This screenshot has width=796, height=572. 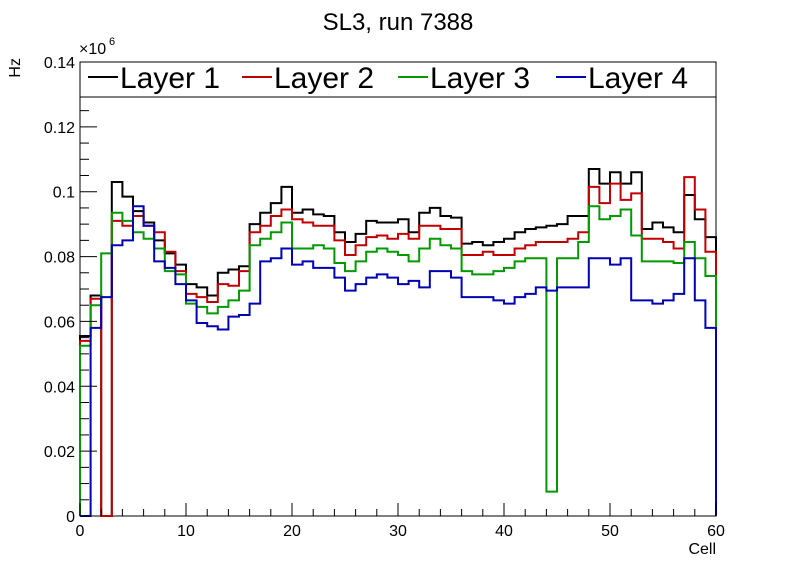 I want to click on x-tick-label: 20, so click(x=292, y=531).